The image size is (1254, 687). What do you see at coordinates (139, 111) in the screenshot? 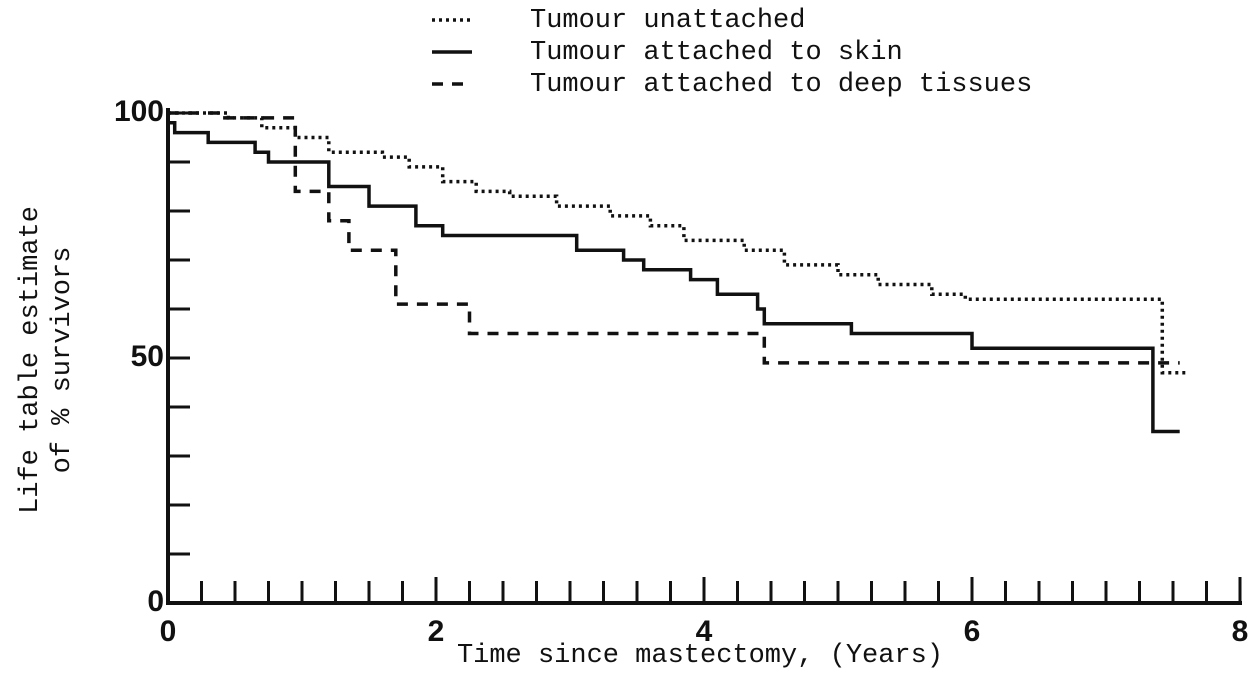
I see `y-tick-label: 100` at bounding box center [139, 111].